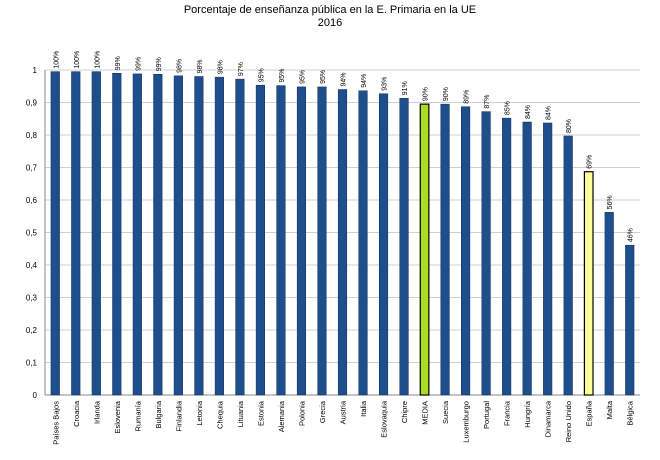 The width and height of the screenshot is (660, 460). Describe the element at coordinates (301, 413) in the screenshot. I see `x-tick-label: Polonia` at that location.